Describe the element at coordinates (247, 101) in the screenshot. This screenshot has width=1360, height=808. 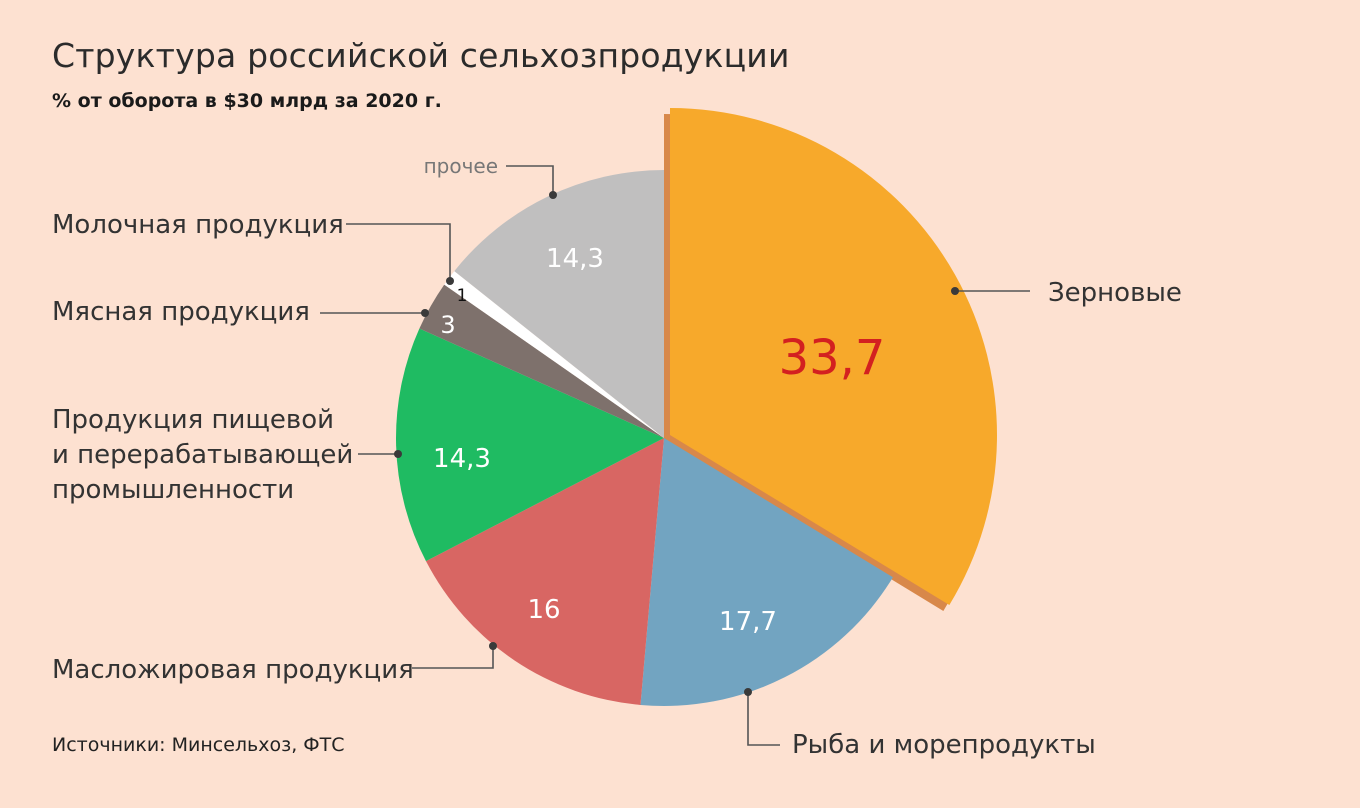
I see `chart-subtitle: % от оборота в $30 млрд за 2020 г.` at that location.